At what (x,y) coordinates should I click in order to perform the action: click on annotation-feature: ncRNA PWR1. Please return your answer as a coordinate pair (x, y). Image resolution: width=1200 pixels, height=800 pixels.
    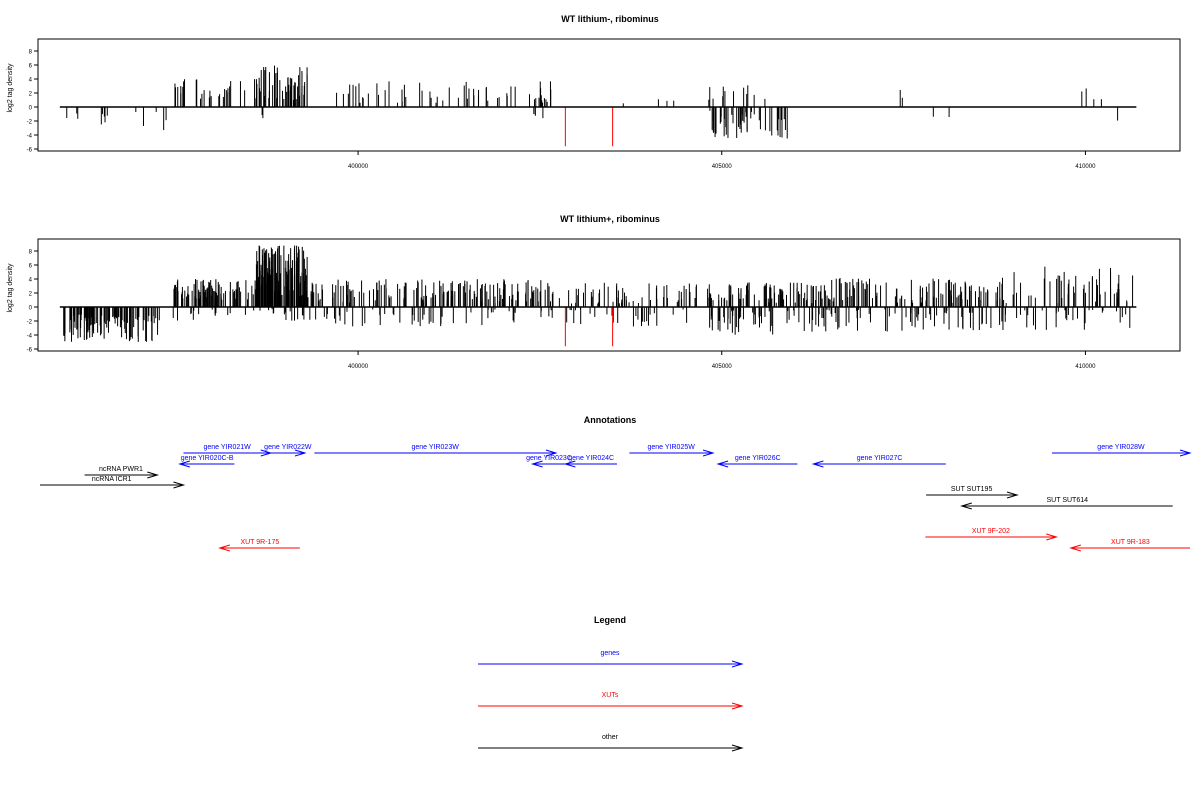
    Looking at the image, I should click on (122, 472).